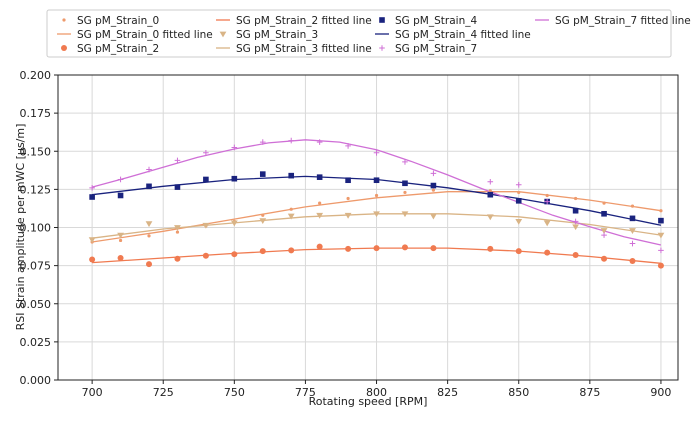  I want to click on legend-label: SG pM_Strain_2, so click(118, 49).